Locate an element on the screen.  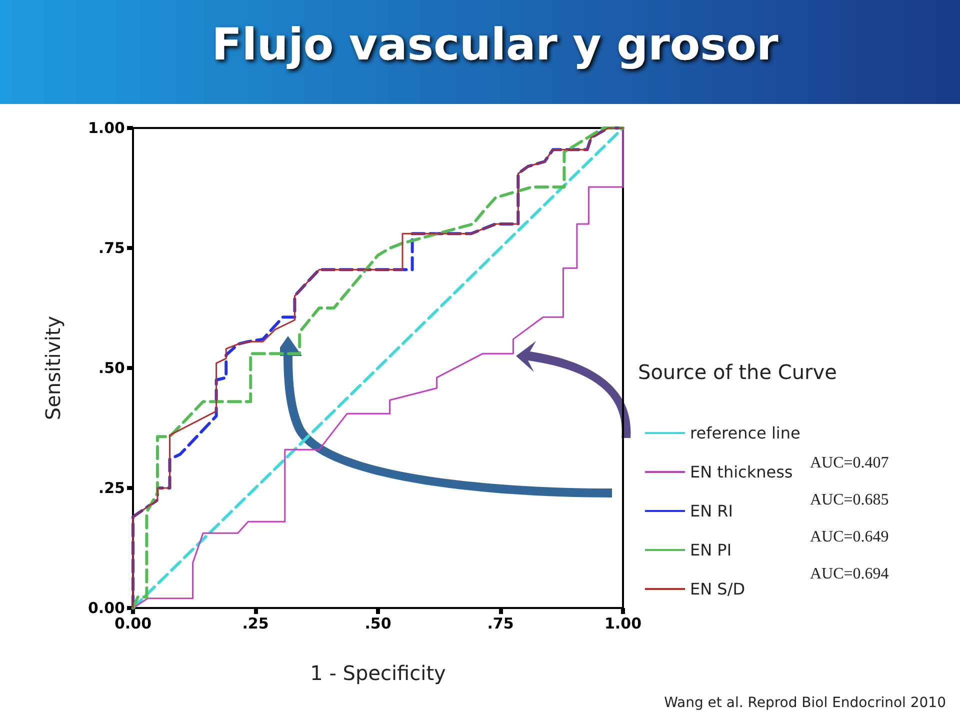
x-tick-label: 1.00 is located at coordinates (623, 623).